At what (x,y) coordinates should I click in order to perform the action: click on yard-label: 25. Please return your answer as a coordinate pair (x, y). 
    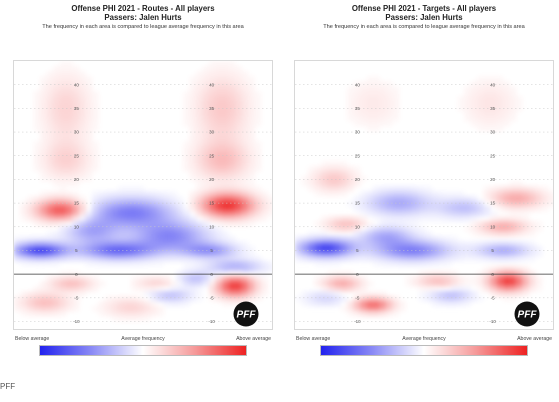
    Looking at the image, I should click on (212, 155).